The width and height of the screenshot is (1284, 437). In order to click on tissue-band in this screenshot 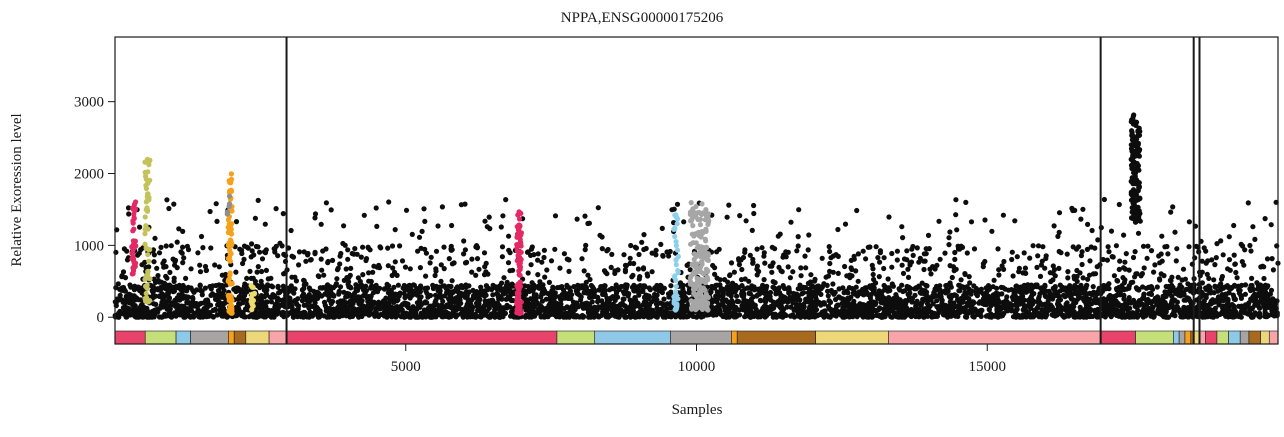, I will do `click(1234, 337)`.